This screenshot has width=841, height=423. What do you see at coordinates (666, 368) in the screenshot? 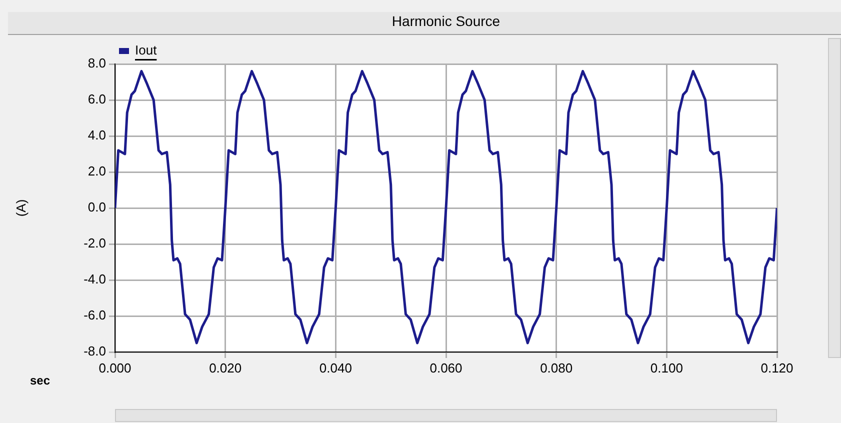
I see `x-tick-label: 0.100` at bounding box center [666, 368].